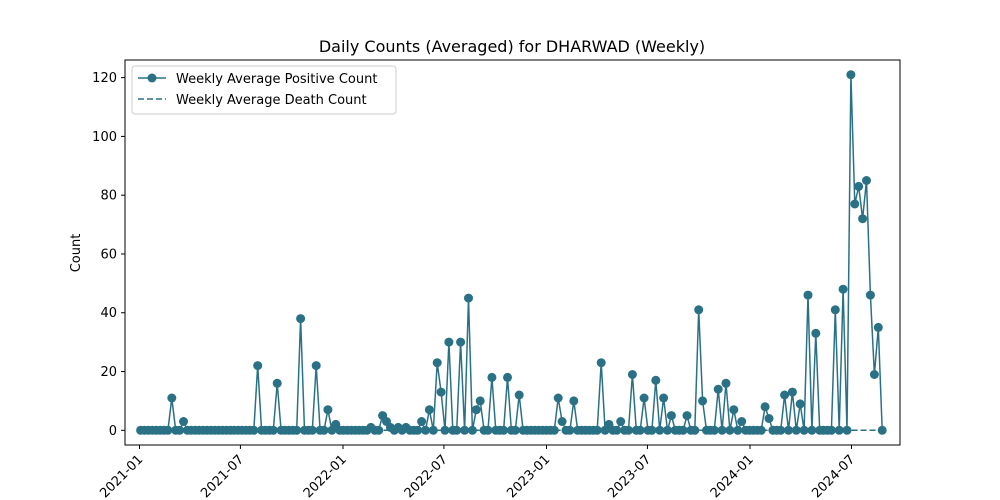 The image size is (1000, 500). I want to click on y-tick-label: 100, so click(104, 137).